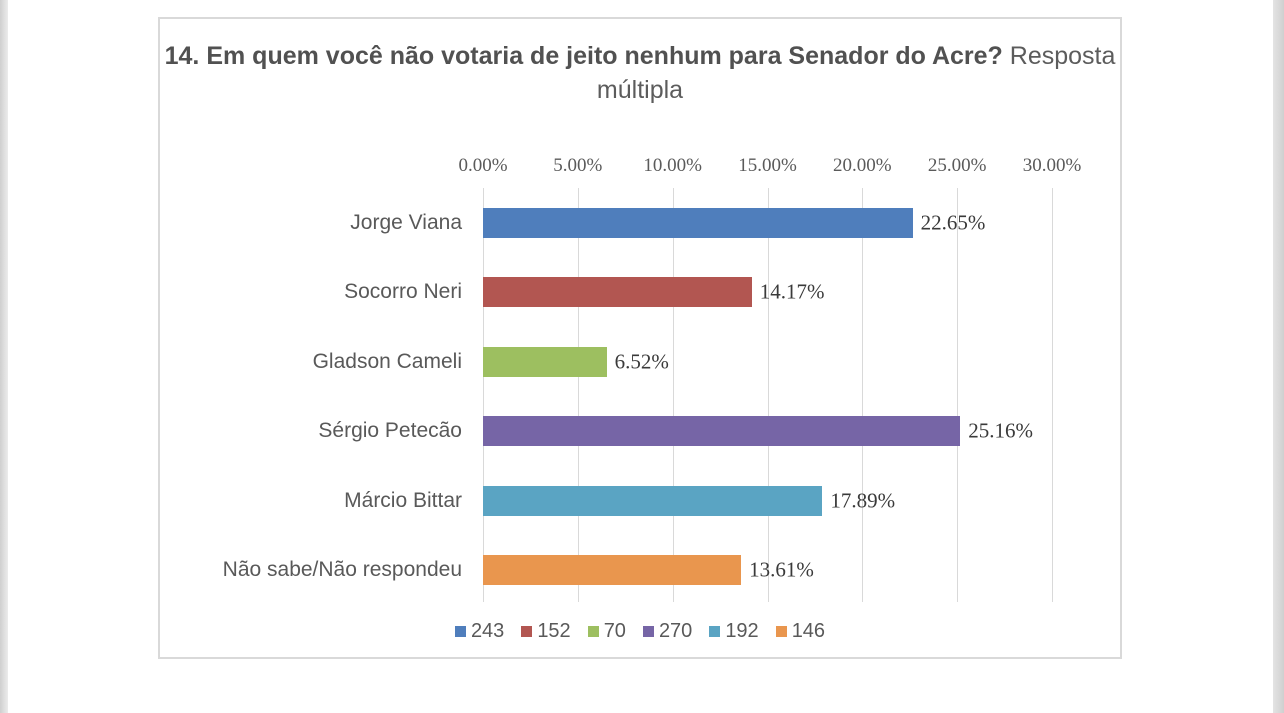 The image size is (1284, 713). Describe the element at coordinates (767, 165) in the screenshot. I see `x-axis-tick-label: 15.00%` at that location.